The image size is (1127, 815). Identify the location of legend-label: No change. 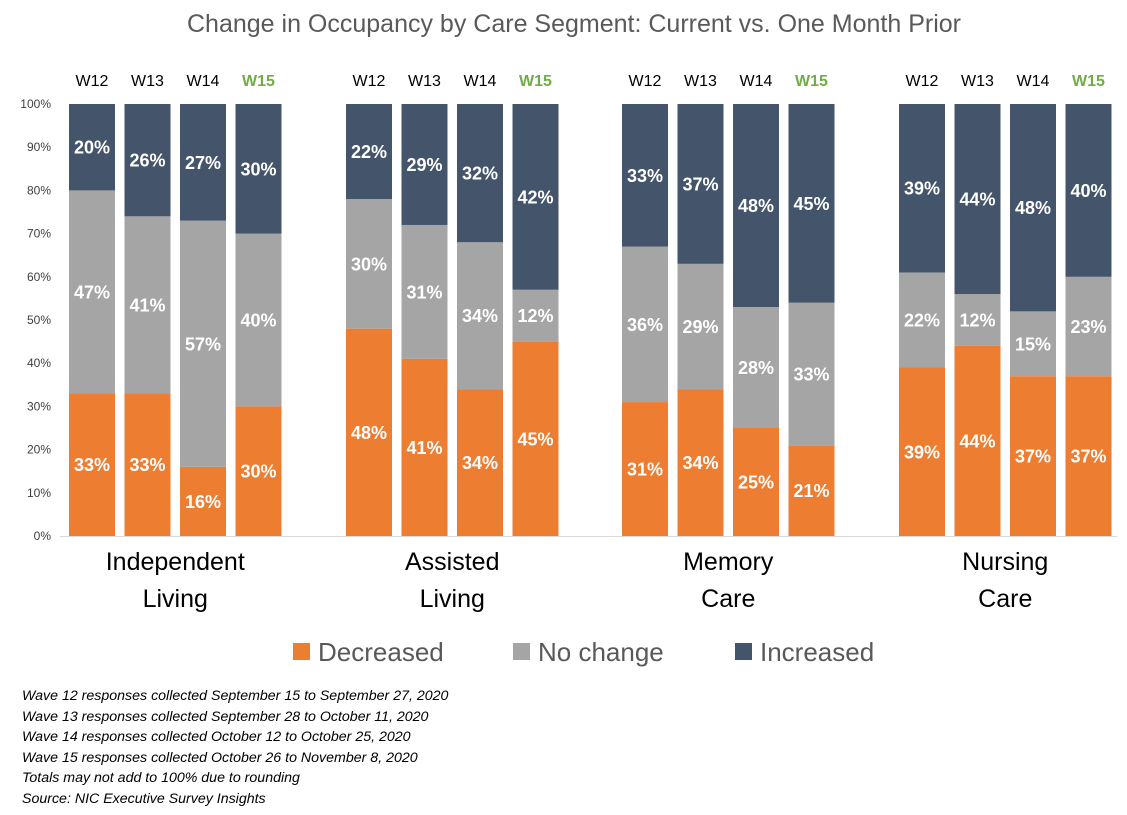
(601, 652).